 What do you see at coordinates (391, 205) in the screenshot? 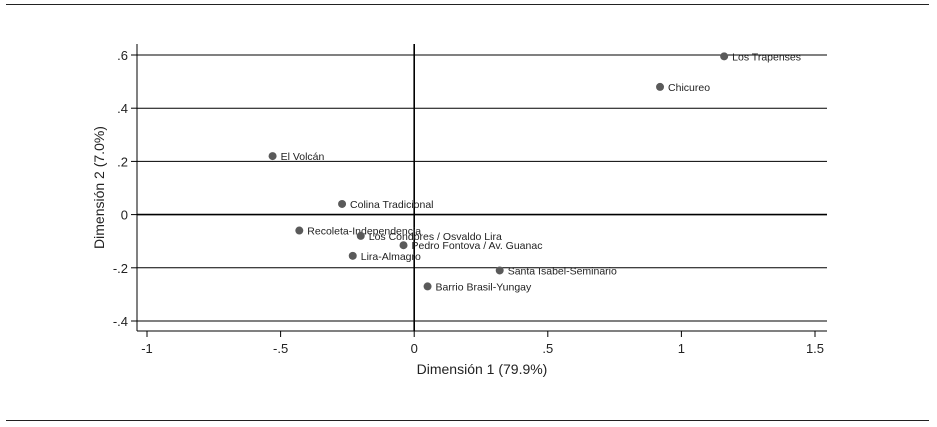
I see `data-point-label: Colina Tradicional` at bounding box center [391, 205].